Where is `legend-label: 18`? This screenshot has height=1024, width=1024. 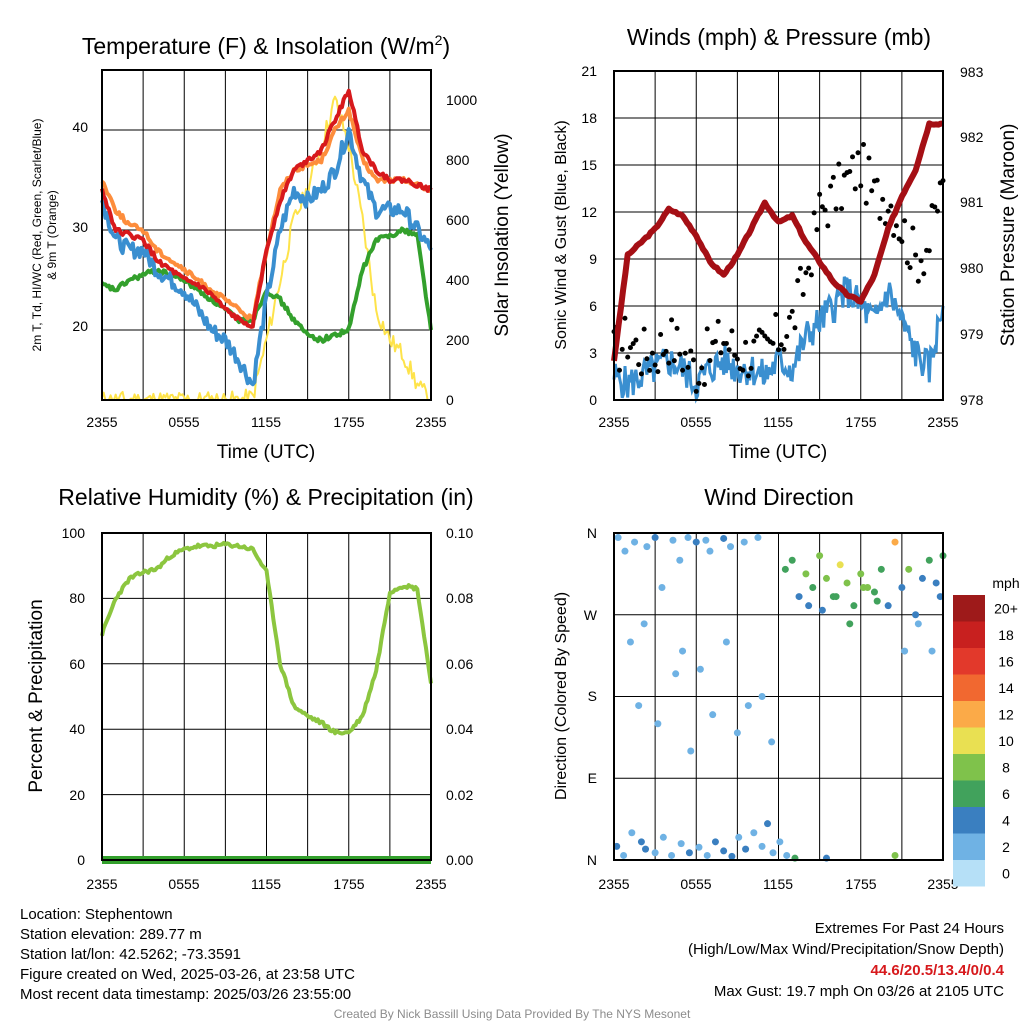
legend-label: 18 is located at coordinates (1006, 635).